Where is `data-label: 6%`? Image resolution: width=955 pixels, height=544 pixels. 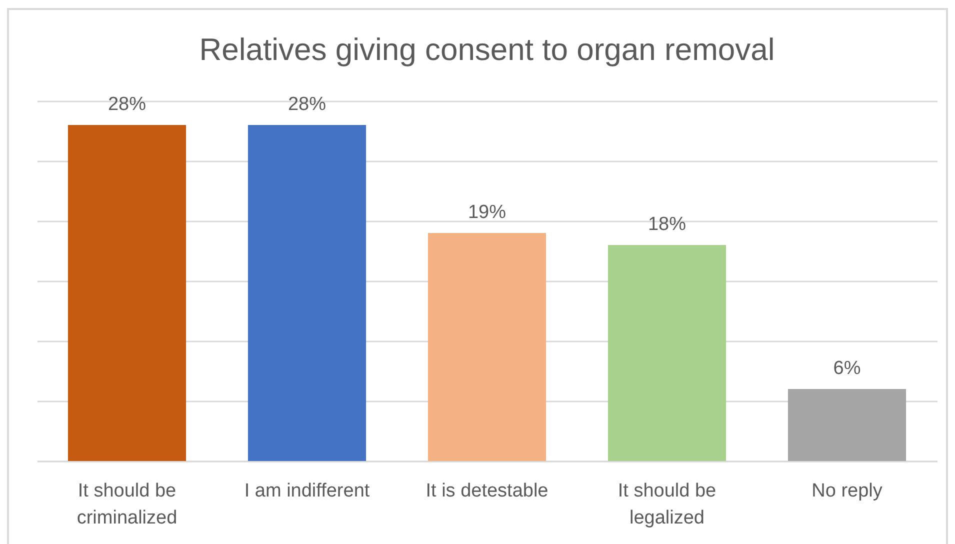 data-label: 6% is located at coordinates (847, 368).